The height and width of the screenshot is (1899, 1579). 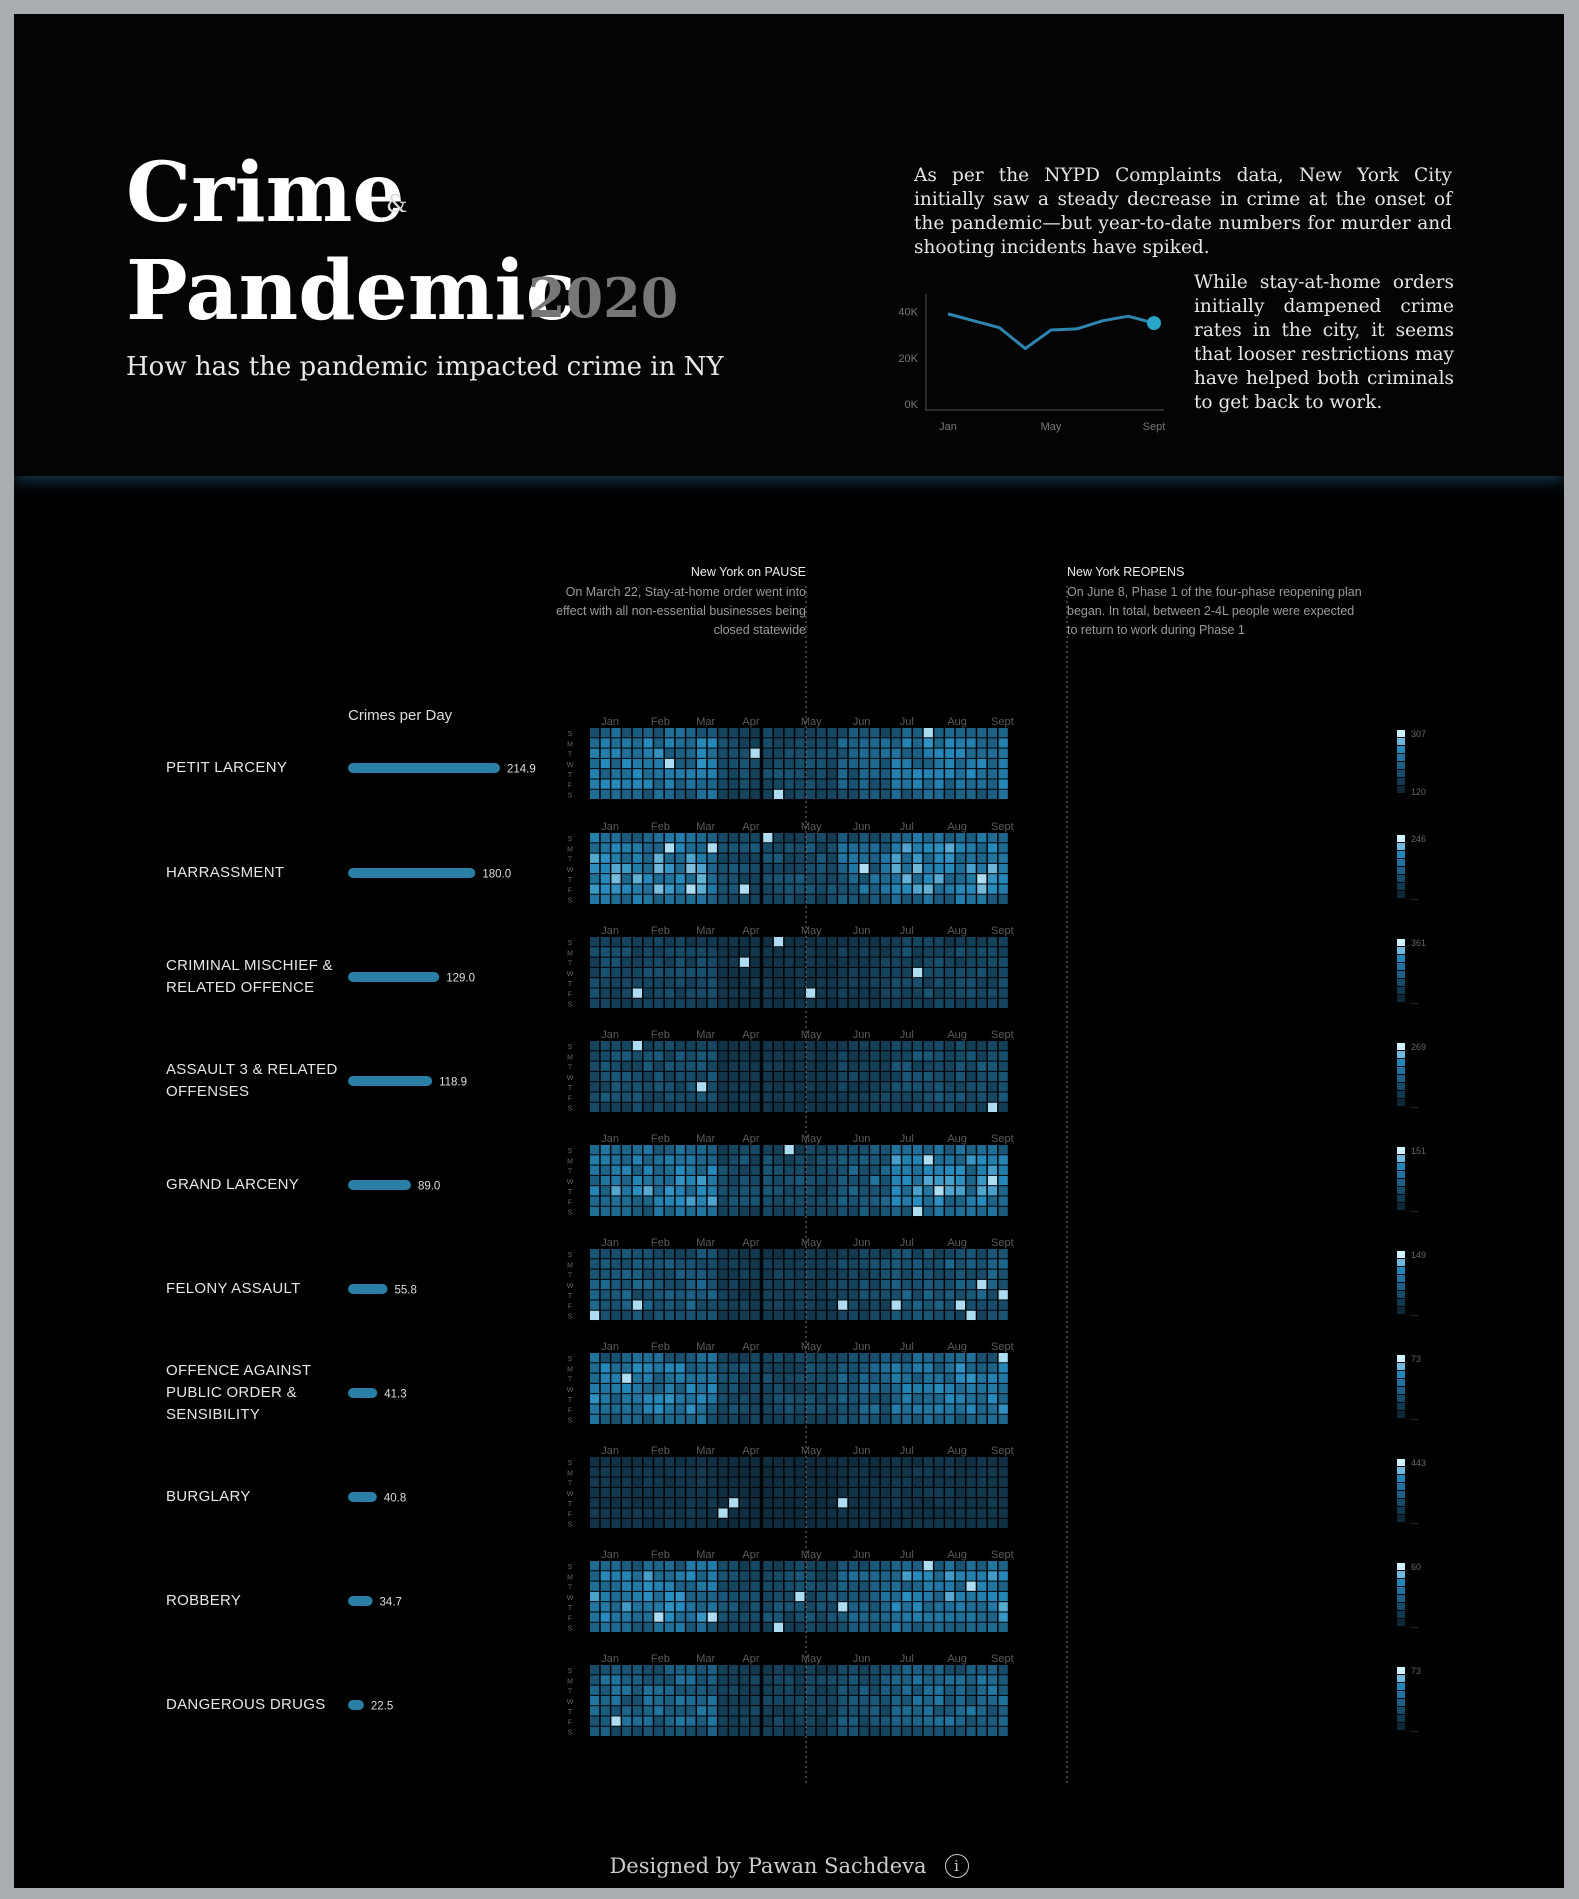 What do you see at coordinates (570, 870) in the screenshot?
I see `heatmap-day-label: W` at bounding box center [570, 870].